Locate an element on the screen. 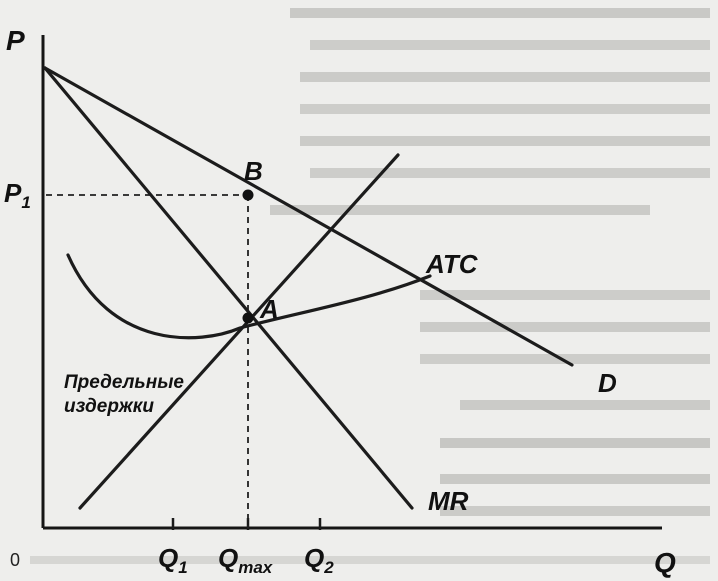 Image resolution: width=718 pixels, height=581 pixels. marginal-cost-label-line1: Предельные is located at coordinates (124, 382).